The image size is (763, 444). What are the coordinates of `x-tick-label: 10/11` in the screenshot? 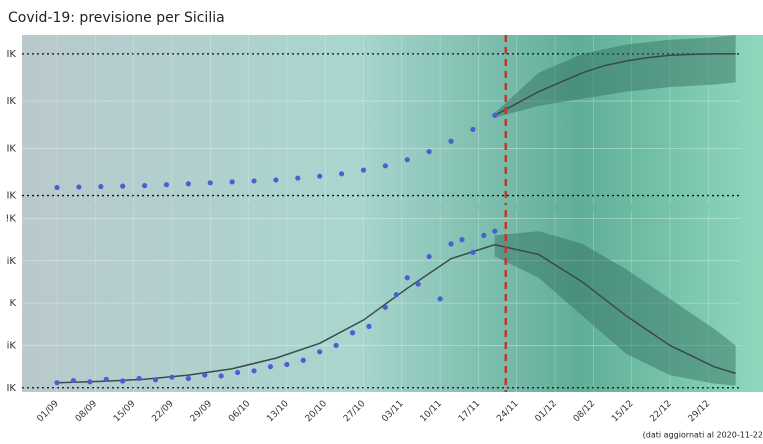 It's located at (431, 411).